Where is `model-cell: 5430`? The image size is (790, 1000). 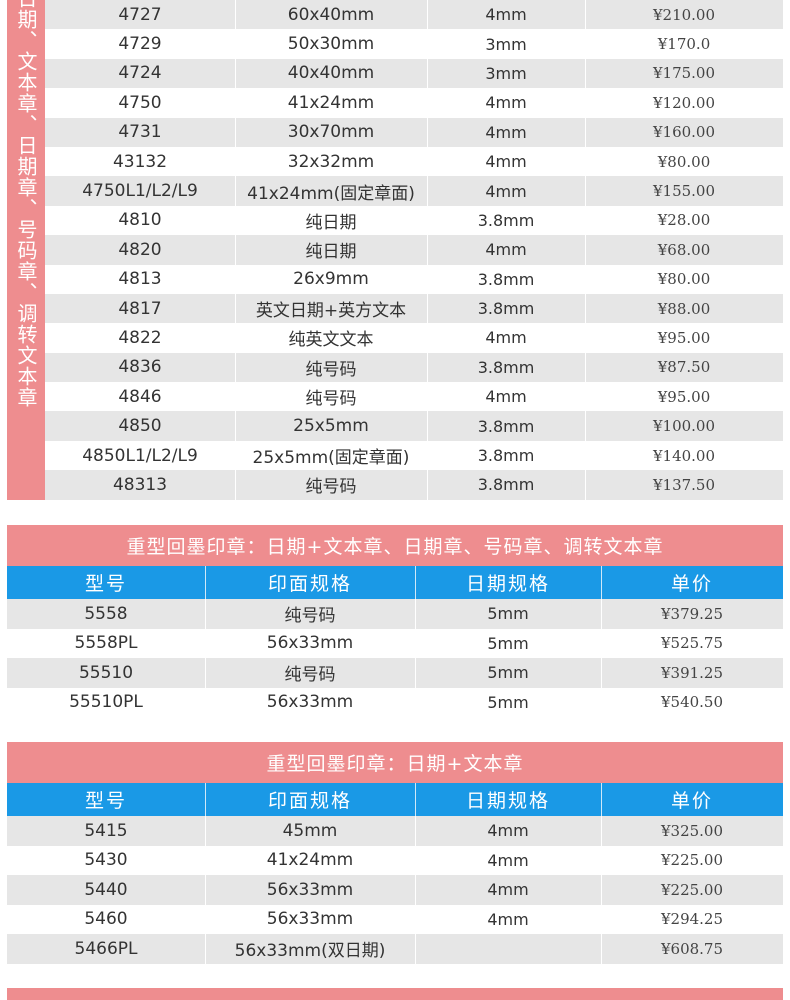 model-cell: 5430 is located at coordinates (106, 860).